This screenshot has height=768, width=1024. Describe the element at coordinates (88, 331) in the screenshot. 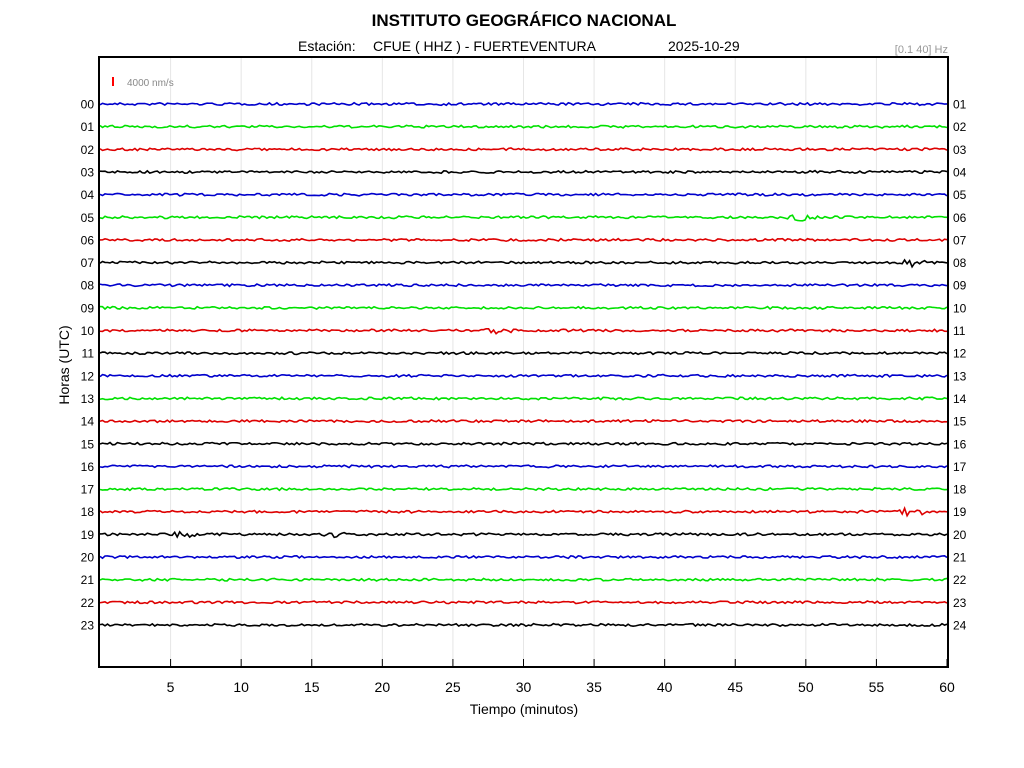

I see `hour-label-left: 10` at that location.